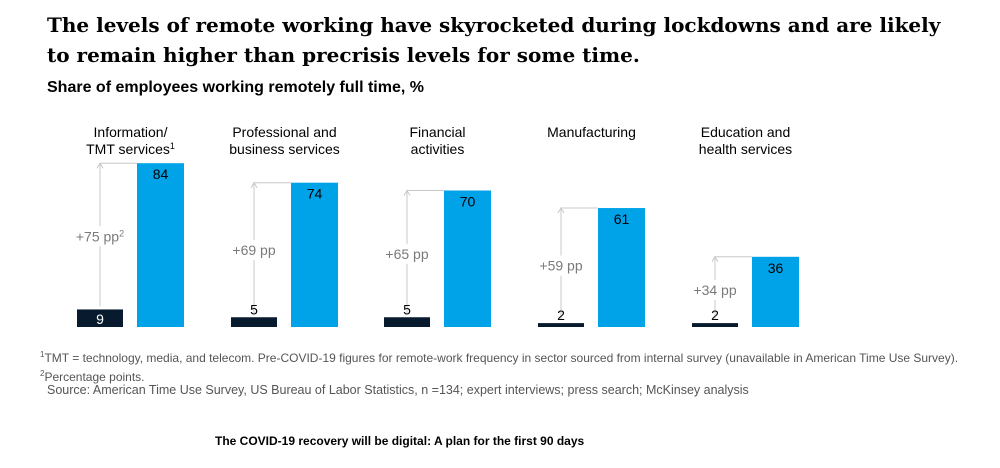 Image resolution: width=1000 pixels, height=468 pixels. I want to click on bar-value-label-lockdown: 61, so click(622, 219).